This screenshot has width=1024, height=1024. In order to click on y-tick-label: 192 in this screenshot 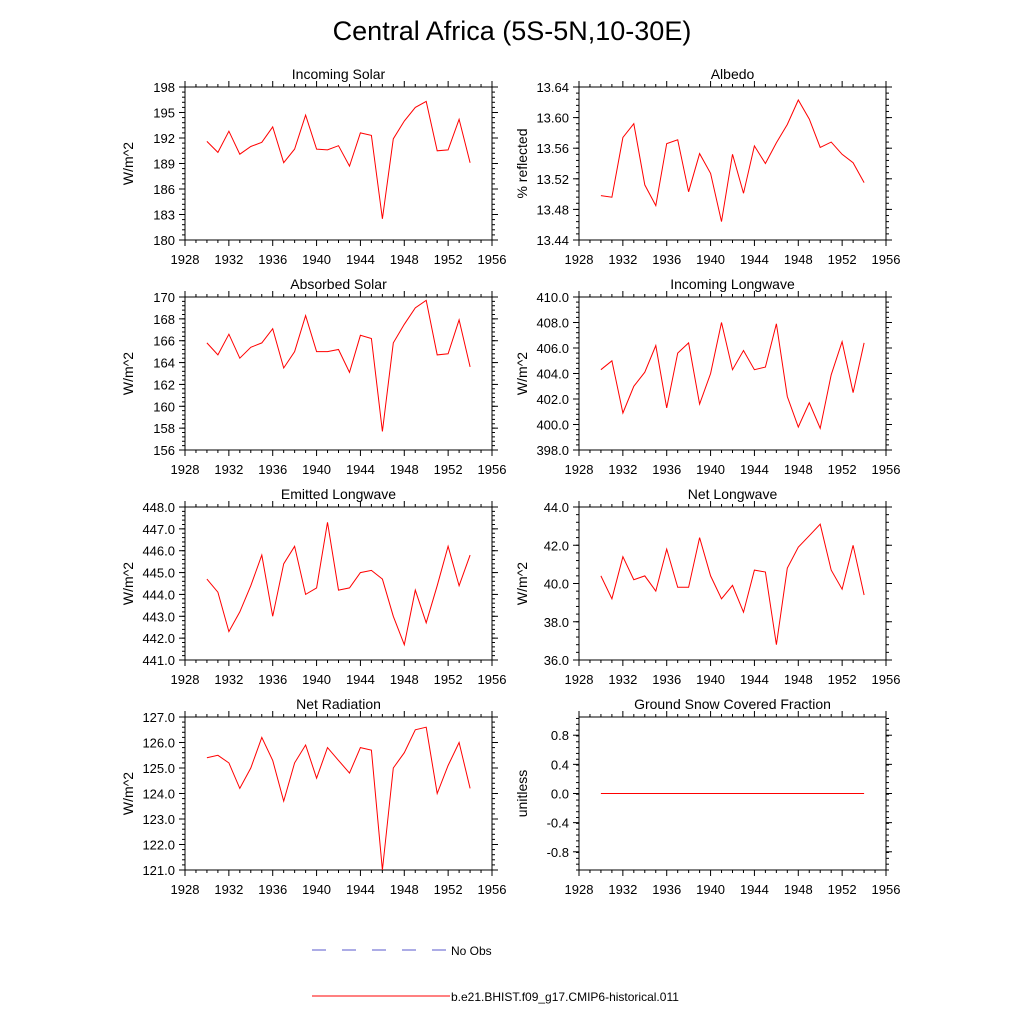, I will do `click(164, 138)`.